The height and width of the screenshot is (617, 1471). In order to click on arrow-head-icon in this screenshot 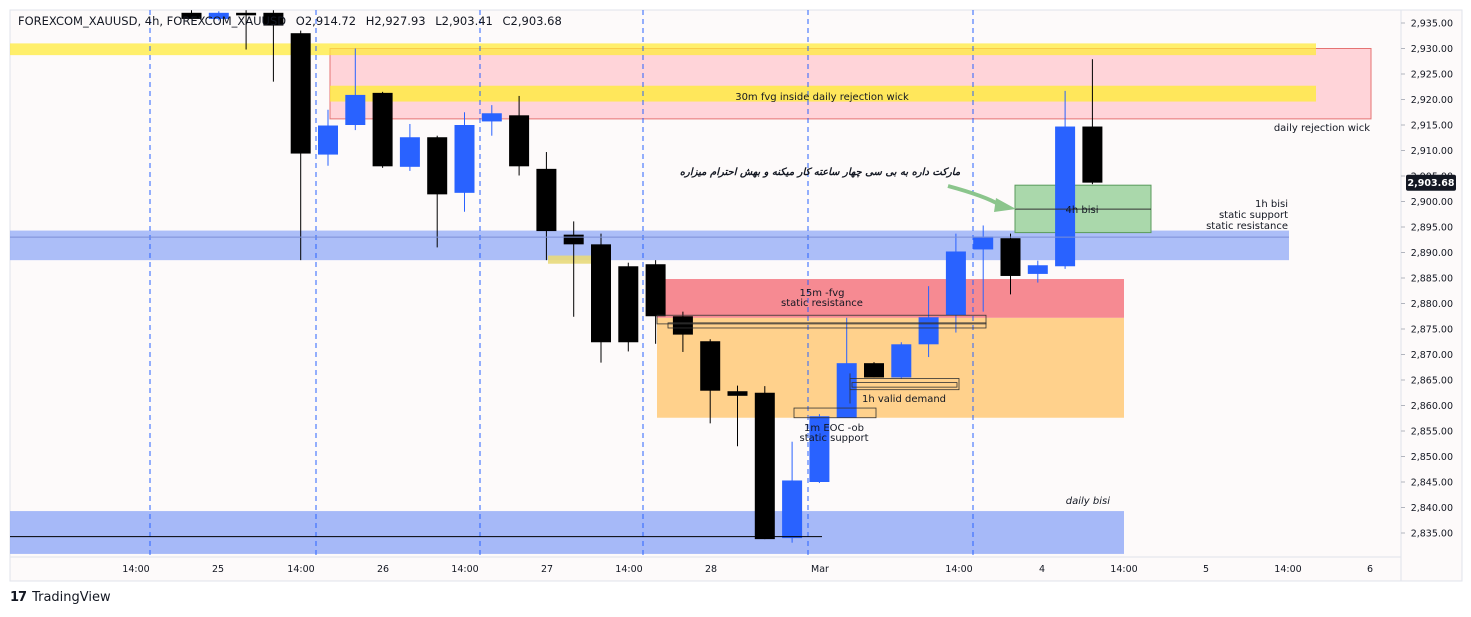, I will do `click(1005, 205)`.